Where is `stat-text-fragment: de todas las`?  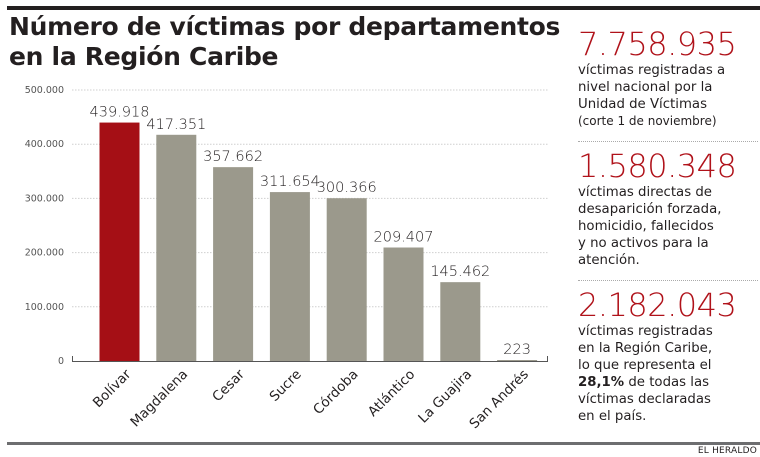
stat-text-fragment: de todas las is located at coordinates (667, 382).